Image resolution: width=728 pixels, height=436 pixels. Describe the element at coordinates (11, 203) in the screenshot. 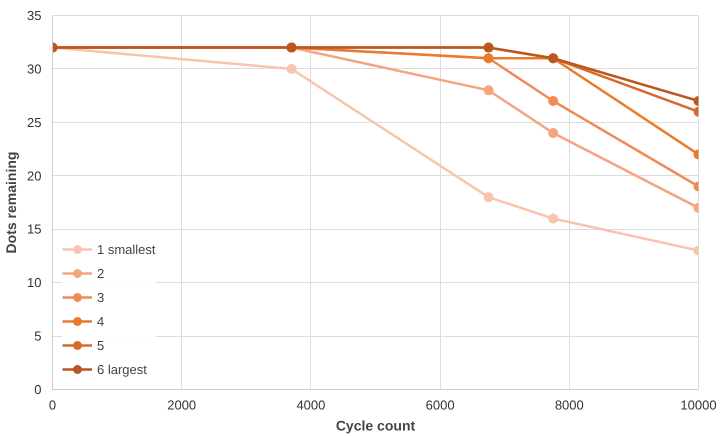

I see `y-axis-title: Dots remaining` at that location.